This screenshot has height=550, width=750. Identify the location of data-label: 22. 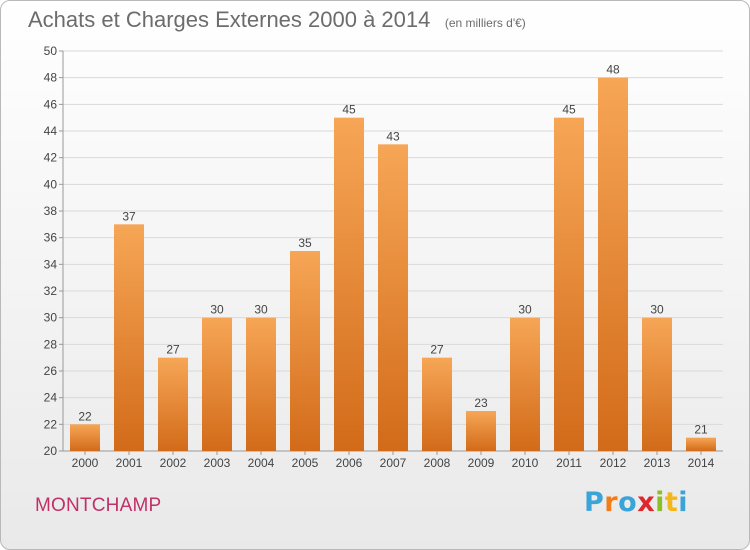
(85, 416).